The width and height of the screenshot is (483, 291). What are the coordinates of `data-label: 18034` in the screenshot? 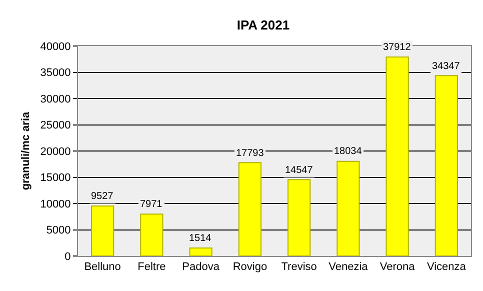 It's located at (348, 151).